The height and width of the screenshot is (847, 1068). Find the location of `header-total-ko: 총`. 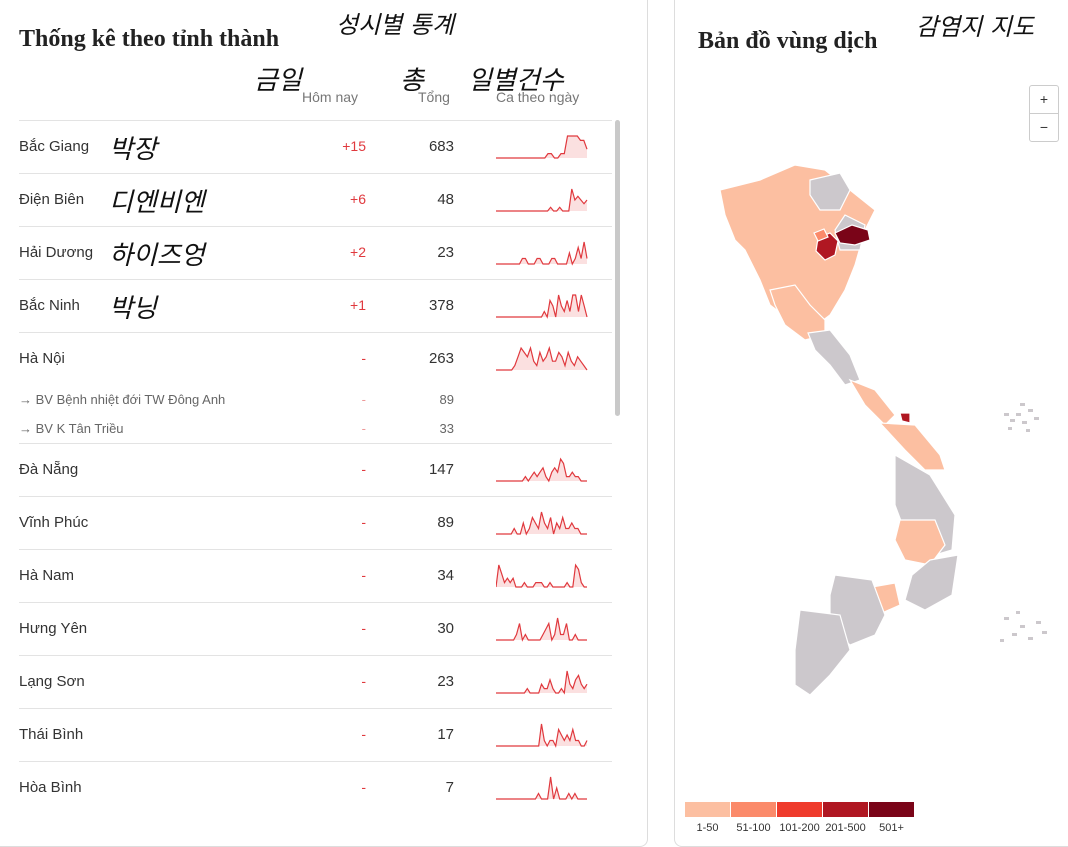

header-total-ko: 총 is located at coordinates (412, 81).